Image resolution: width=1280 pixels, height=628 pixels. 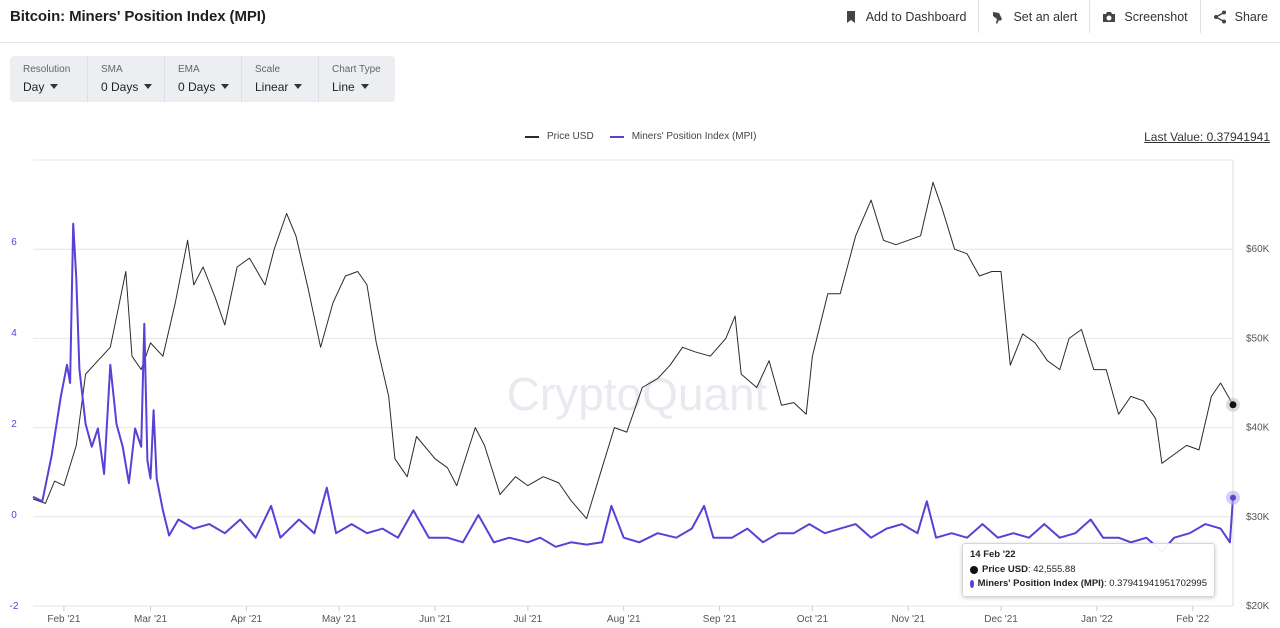 What do you see at coordinates (138, 16) in the screenshot?
I see `page-title: Bitcoin: Miners' Position Index (MPI)` at bounding box center [138, 16].